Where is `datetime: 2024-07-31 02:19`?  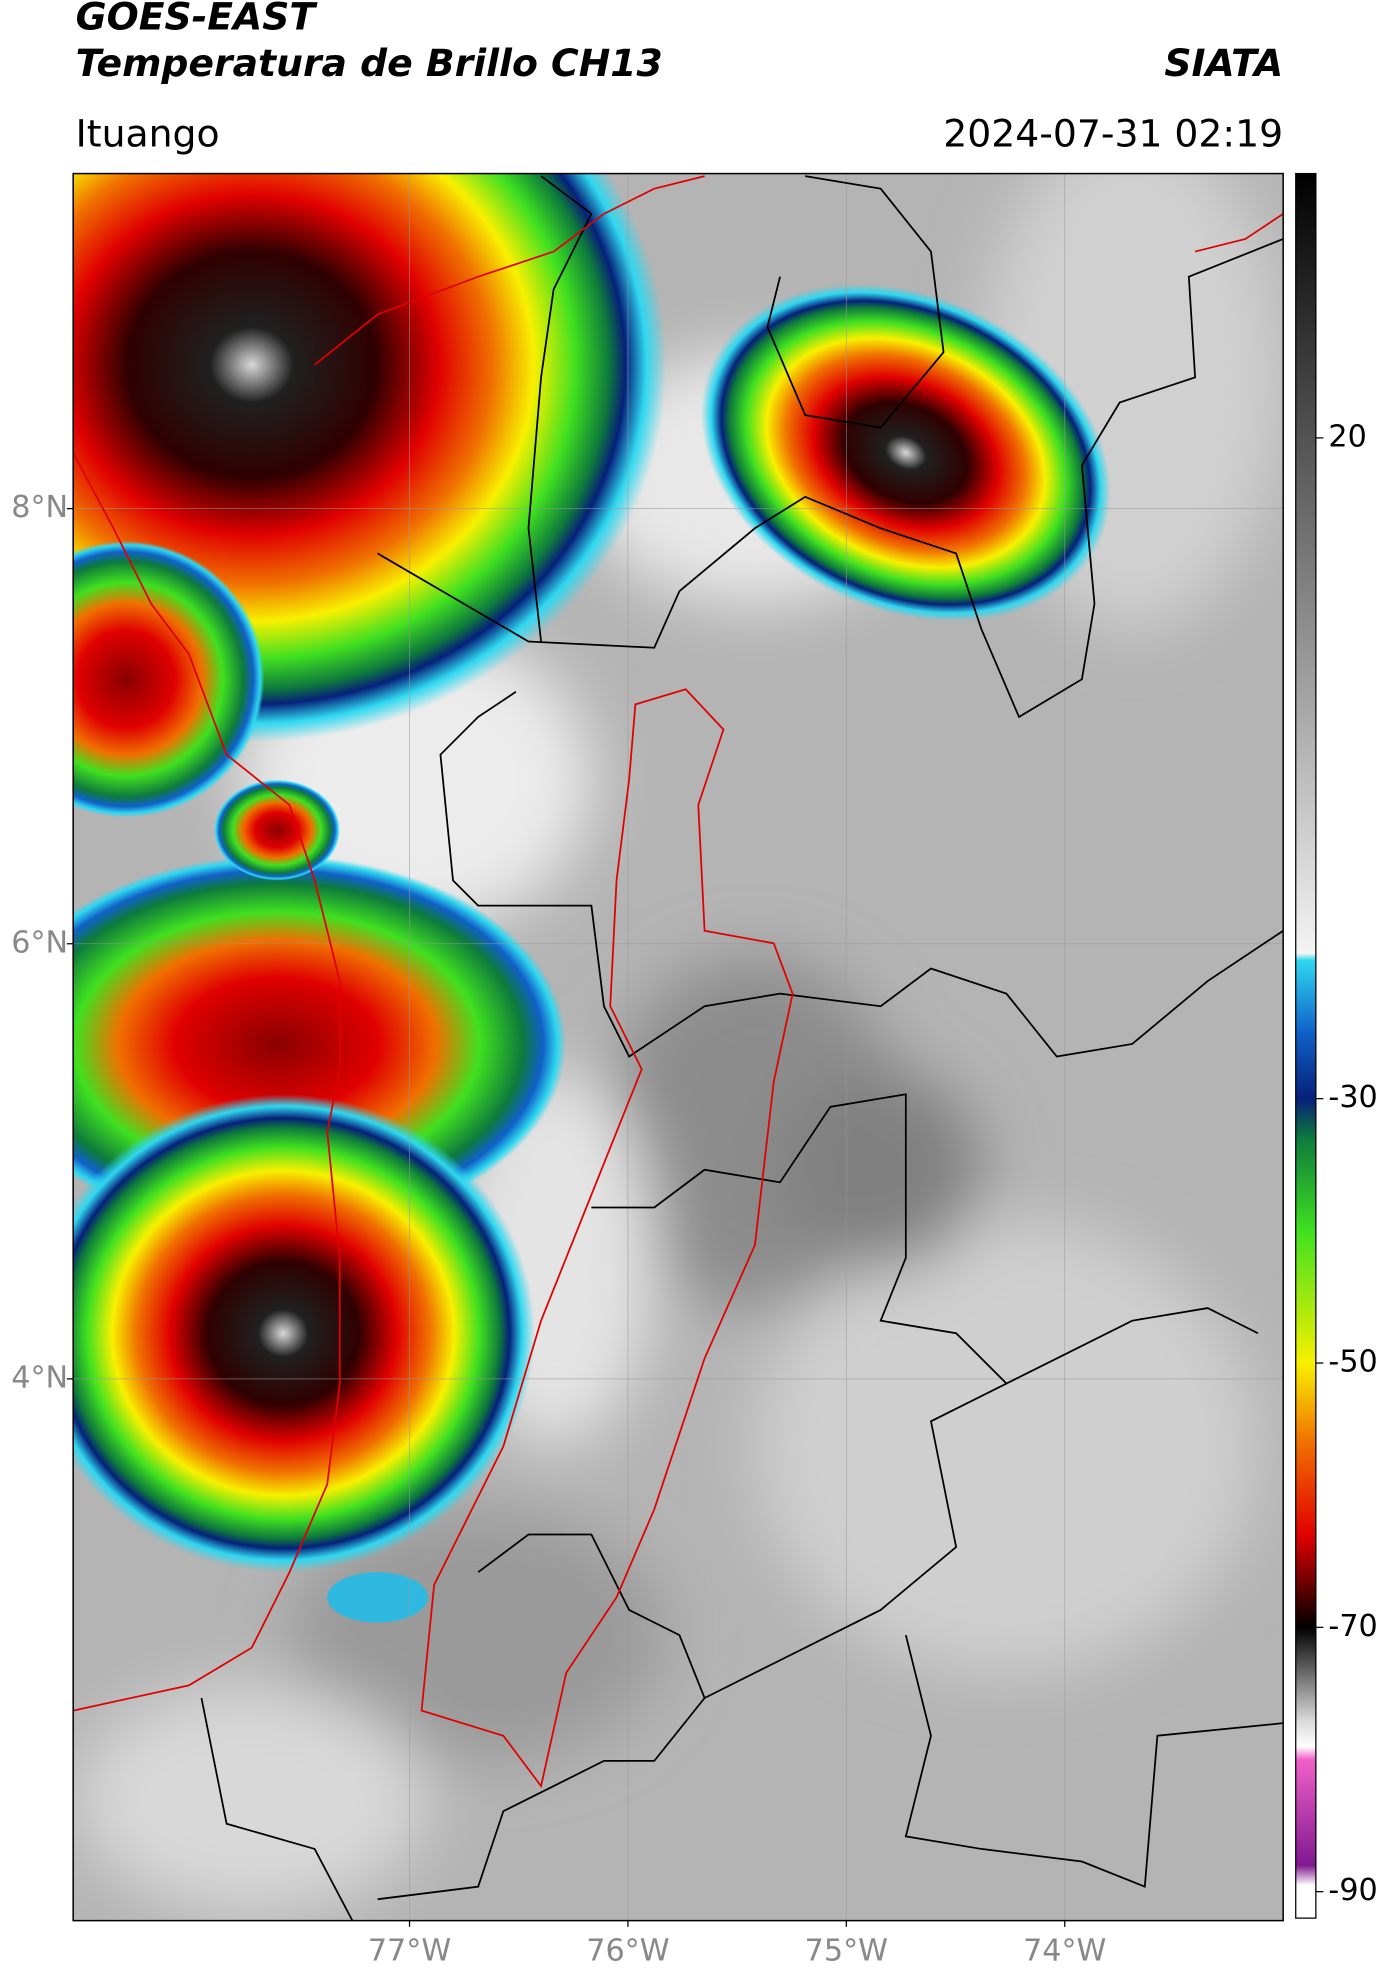 datetime: 2024-07-31 02:19 is located at coordinates (1113, 133).